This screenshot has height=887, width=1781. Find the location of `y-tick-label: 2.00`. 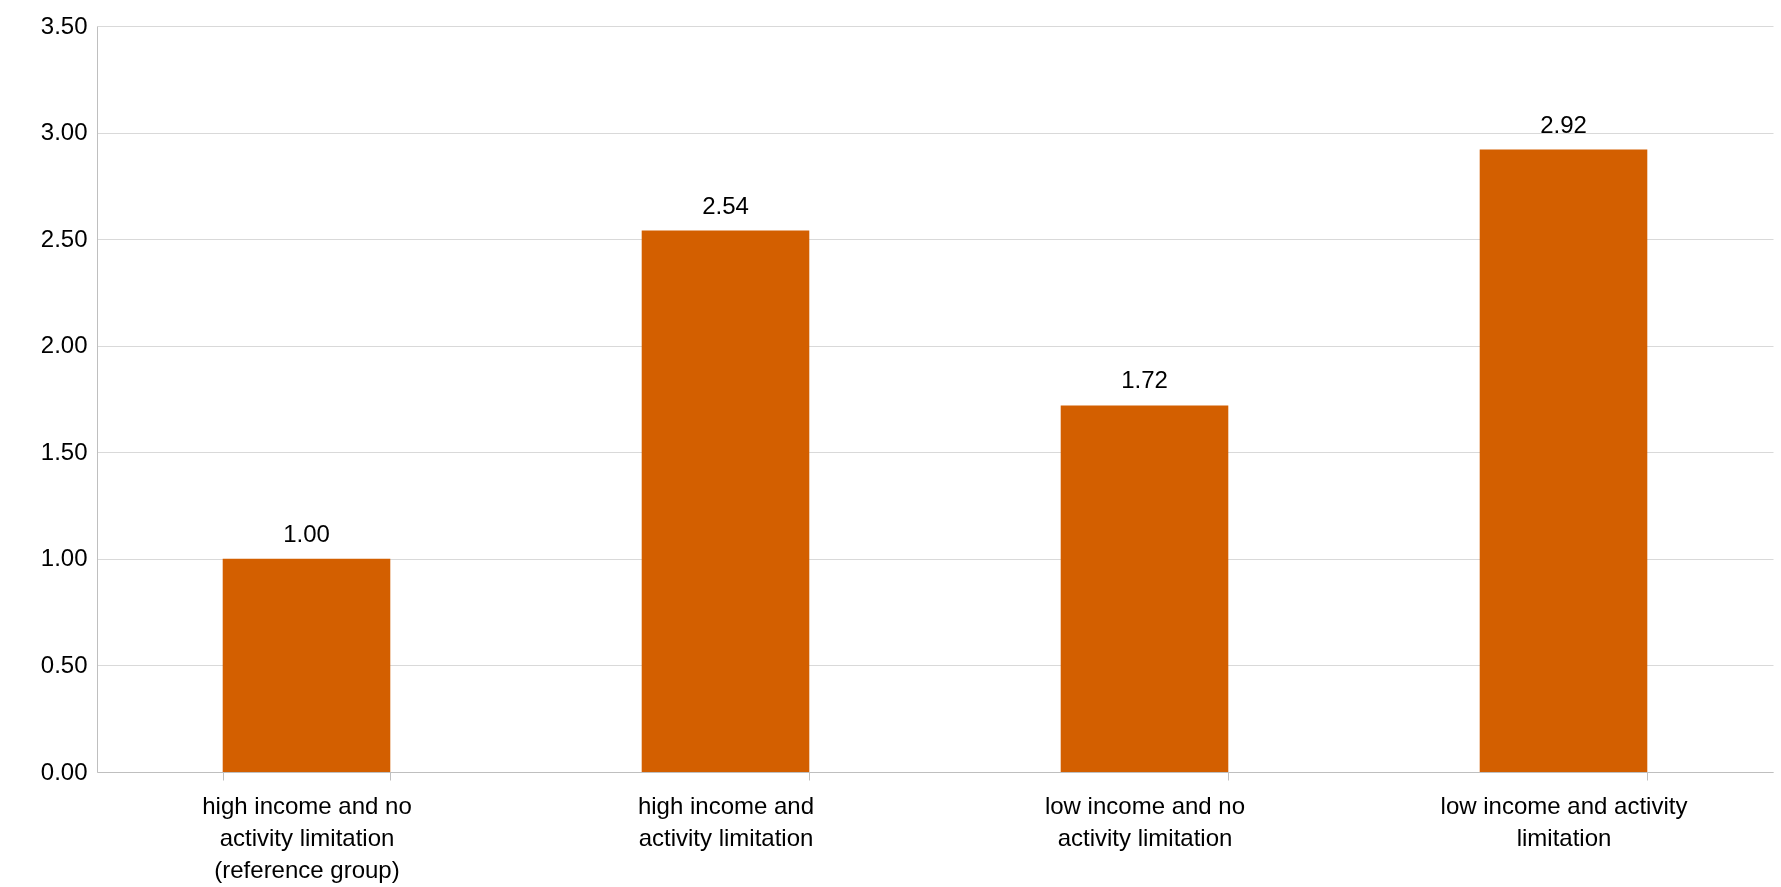

y-tick-label: 2.00 is located at coordinates (64, 345).